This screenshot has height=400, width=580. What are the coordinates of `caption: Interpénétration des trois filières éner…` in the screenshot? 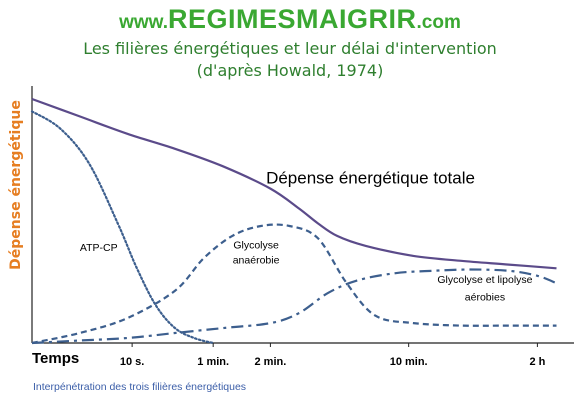 It's located at (140, 387).